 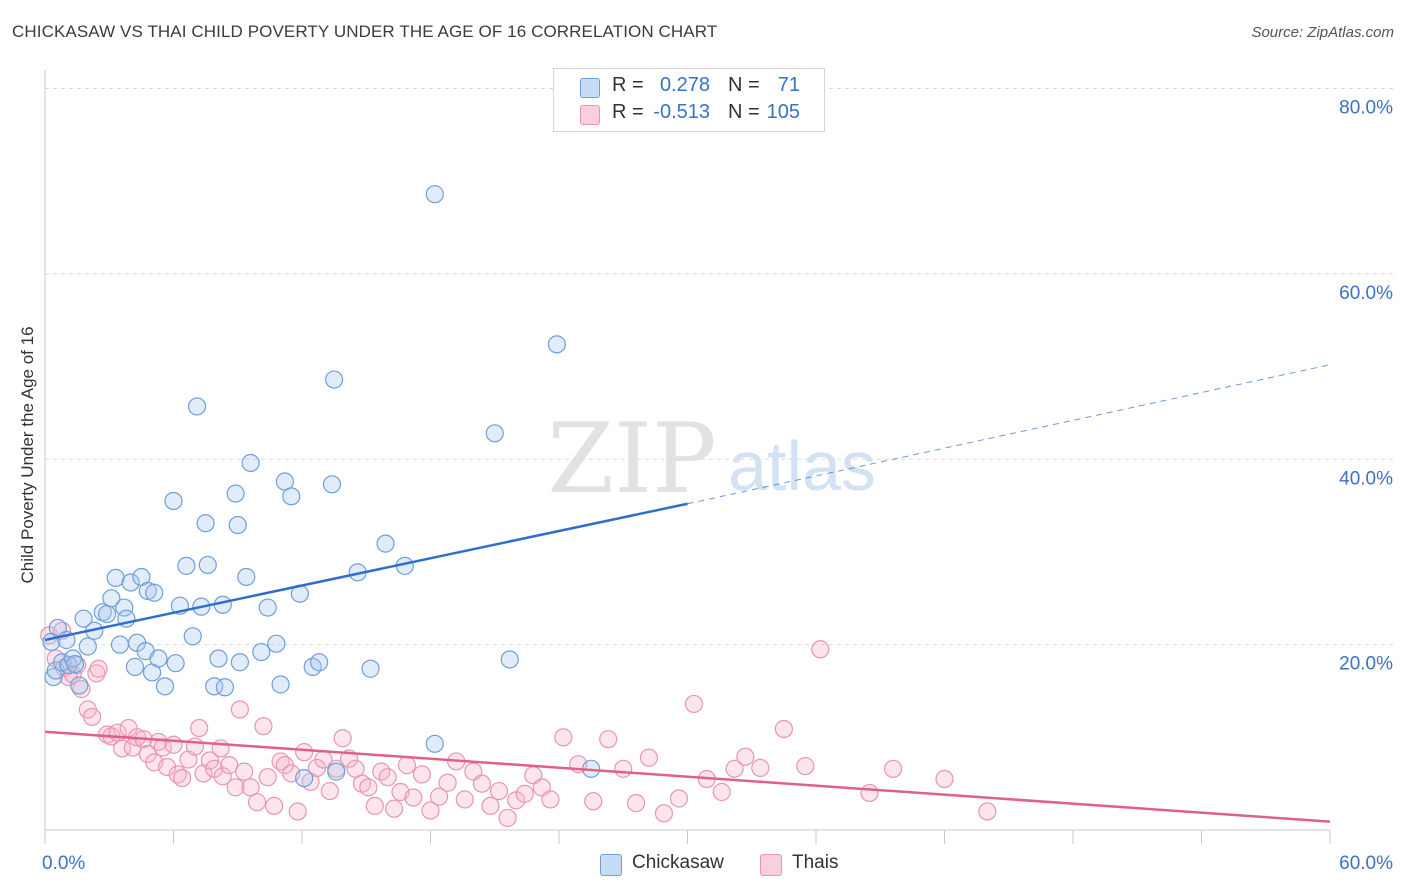 I want to click on r-value: -0.513, so click(x=681, y=112).